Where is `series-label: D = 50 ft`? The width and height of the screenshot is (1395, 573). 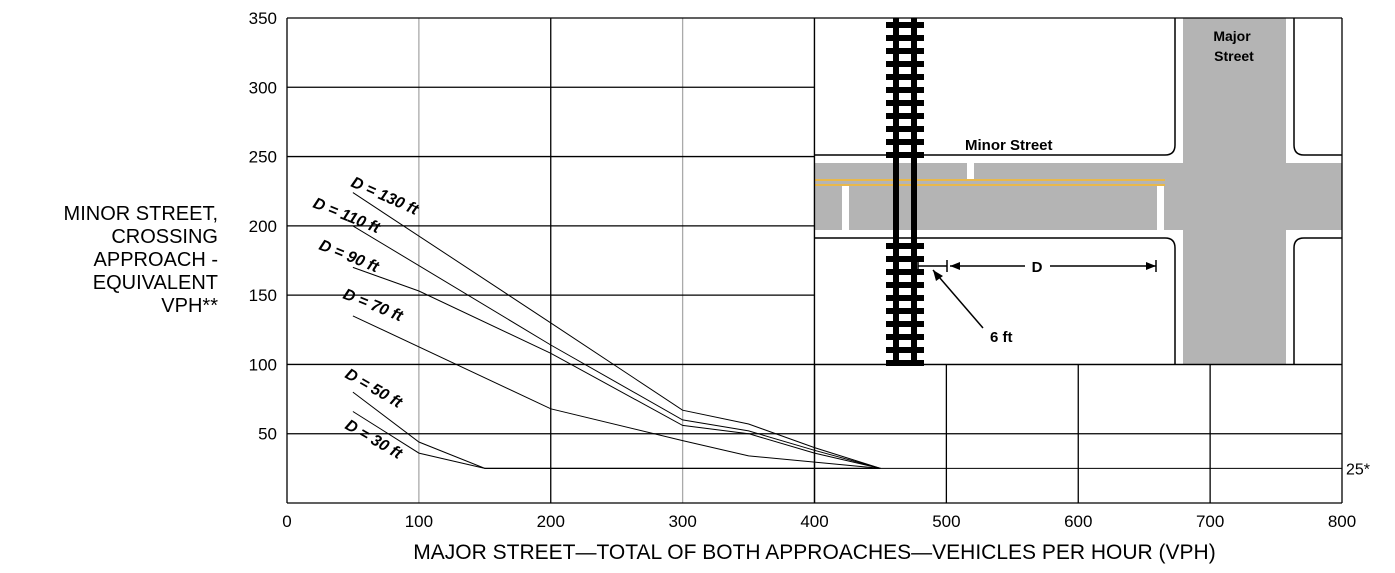
series-label: D = 50 ft is located at coordinates (373, 389).